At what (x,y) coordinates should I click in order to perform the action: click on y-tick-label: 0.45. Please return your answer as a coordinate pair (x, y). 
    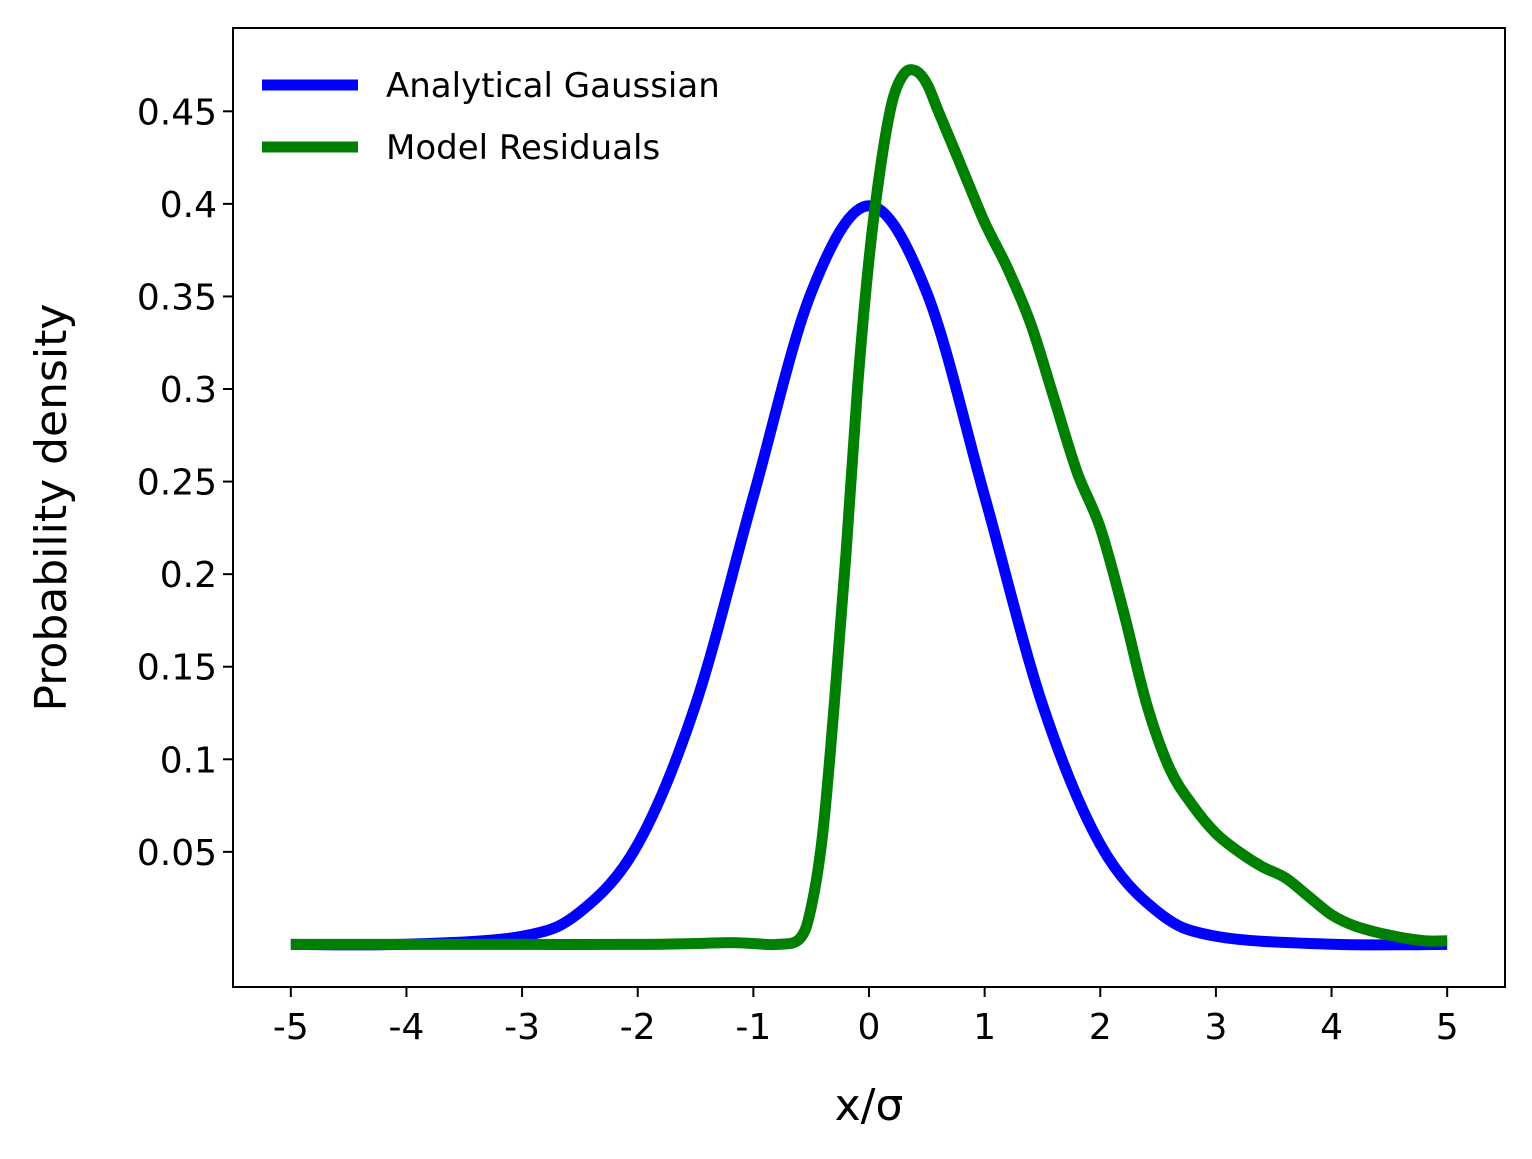
    Looking at the image, I should click on (177, 112).